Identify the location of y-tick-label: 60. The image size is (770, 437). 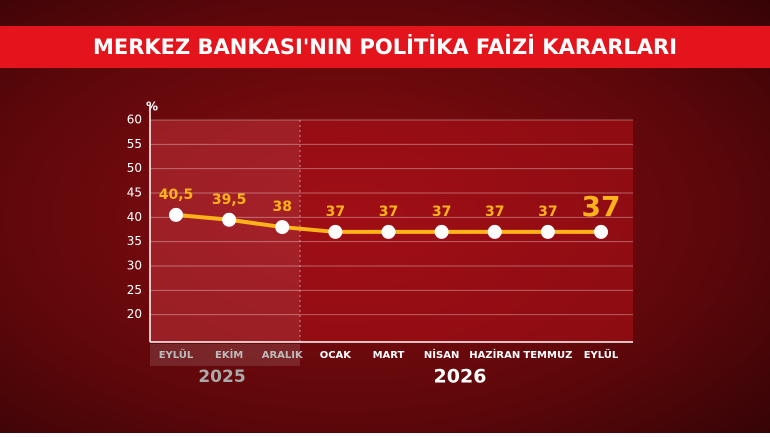
(134, 120).